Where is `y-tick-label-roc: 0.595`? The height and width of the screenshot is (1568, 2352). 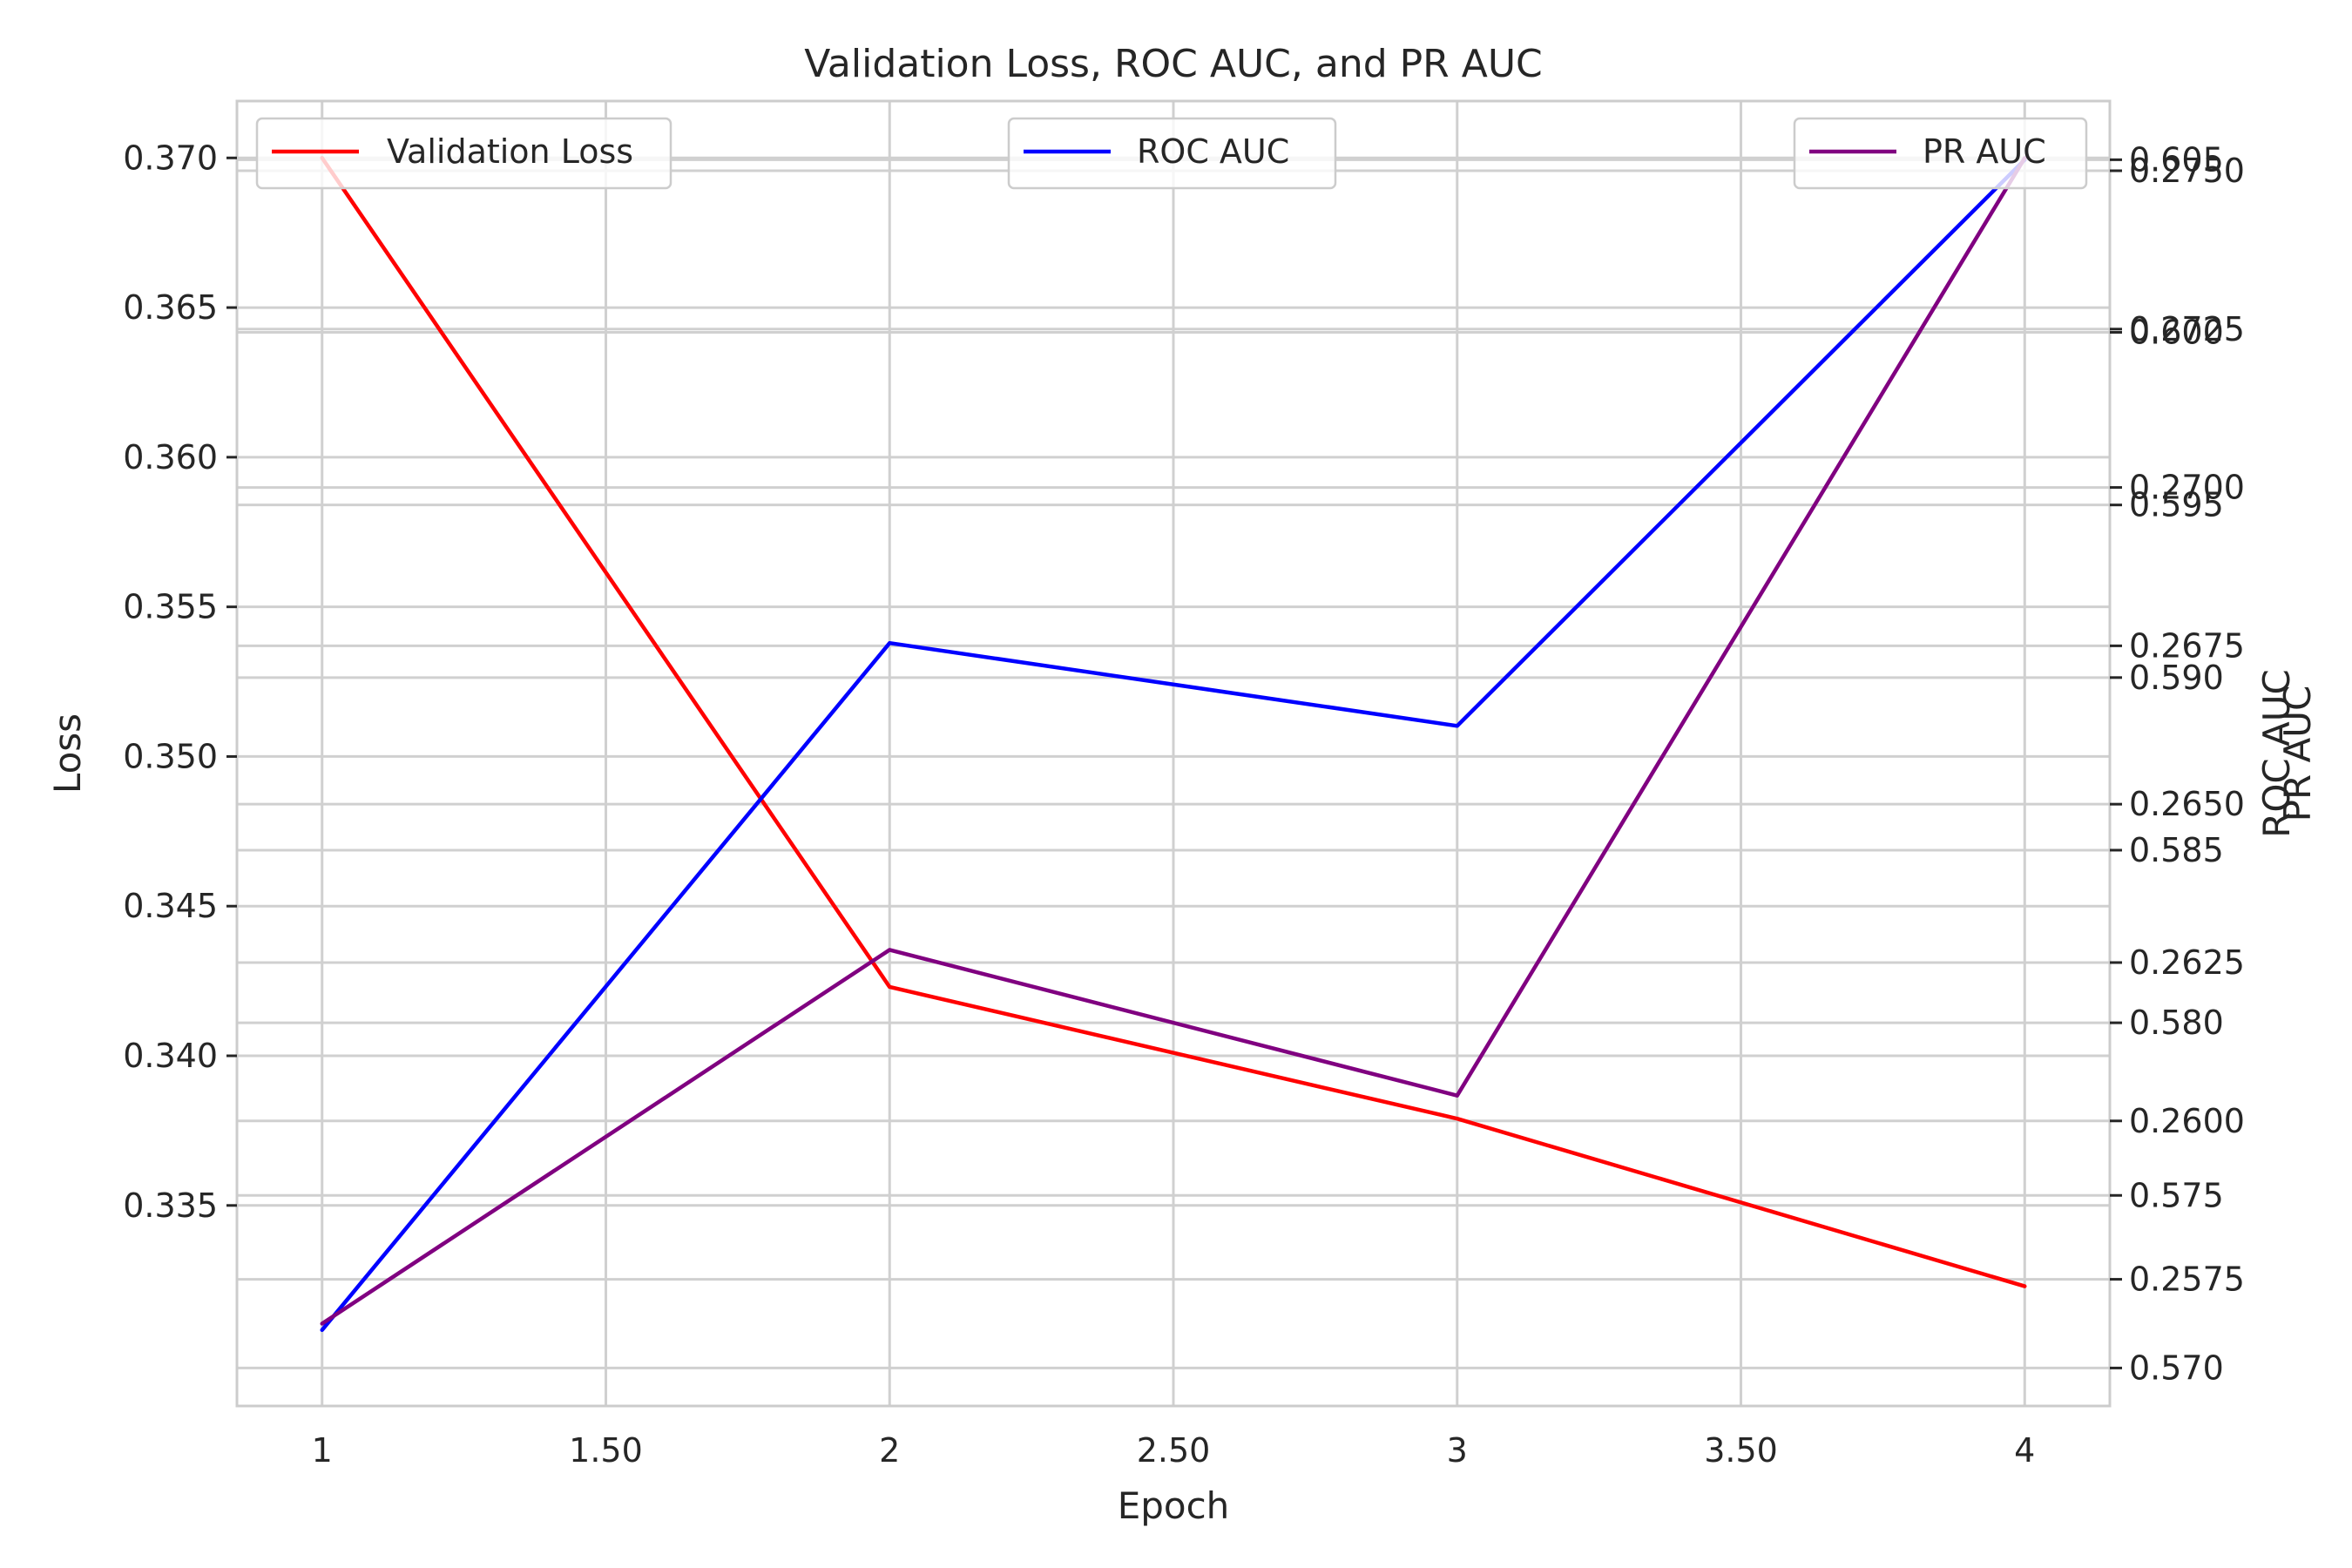 y-tick-label-roc: 0.595 is located at coordinates (2176, 505).